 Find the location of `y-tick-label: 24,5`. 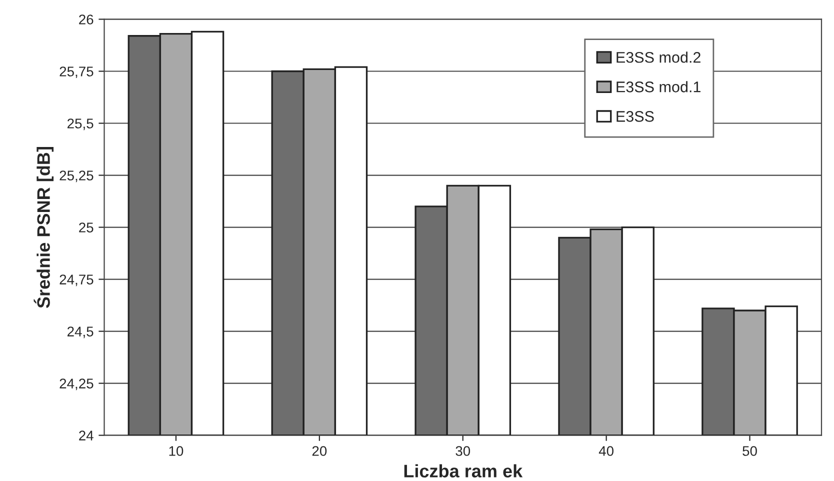

y-tick-label: 24,5 is located at coordinates (81, 332).